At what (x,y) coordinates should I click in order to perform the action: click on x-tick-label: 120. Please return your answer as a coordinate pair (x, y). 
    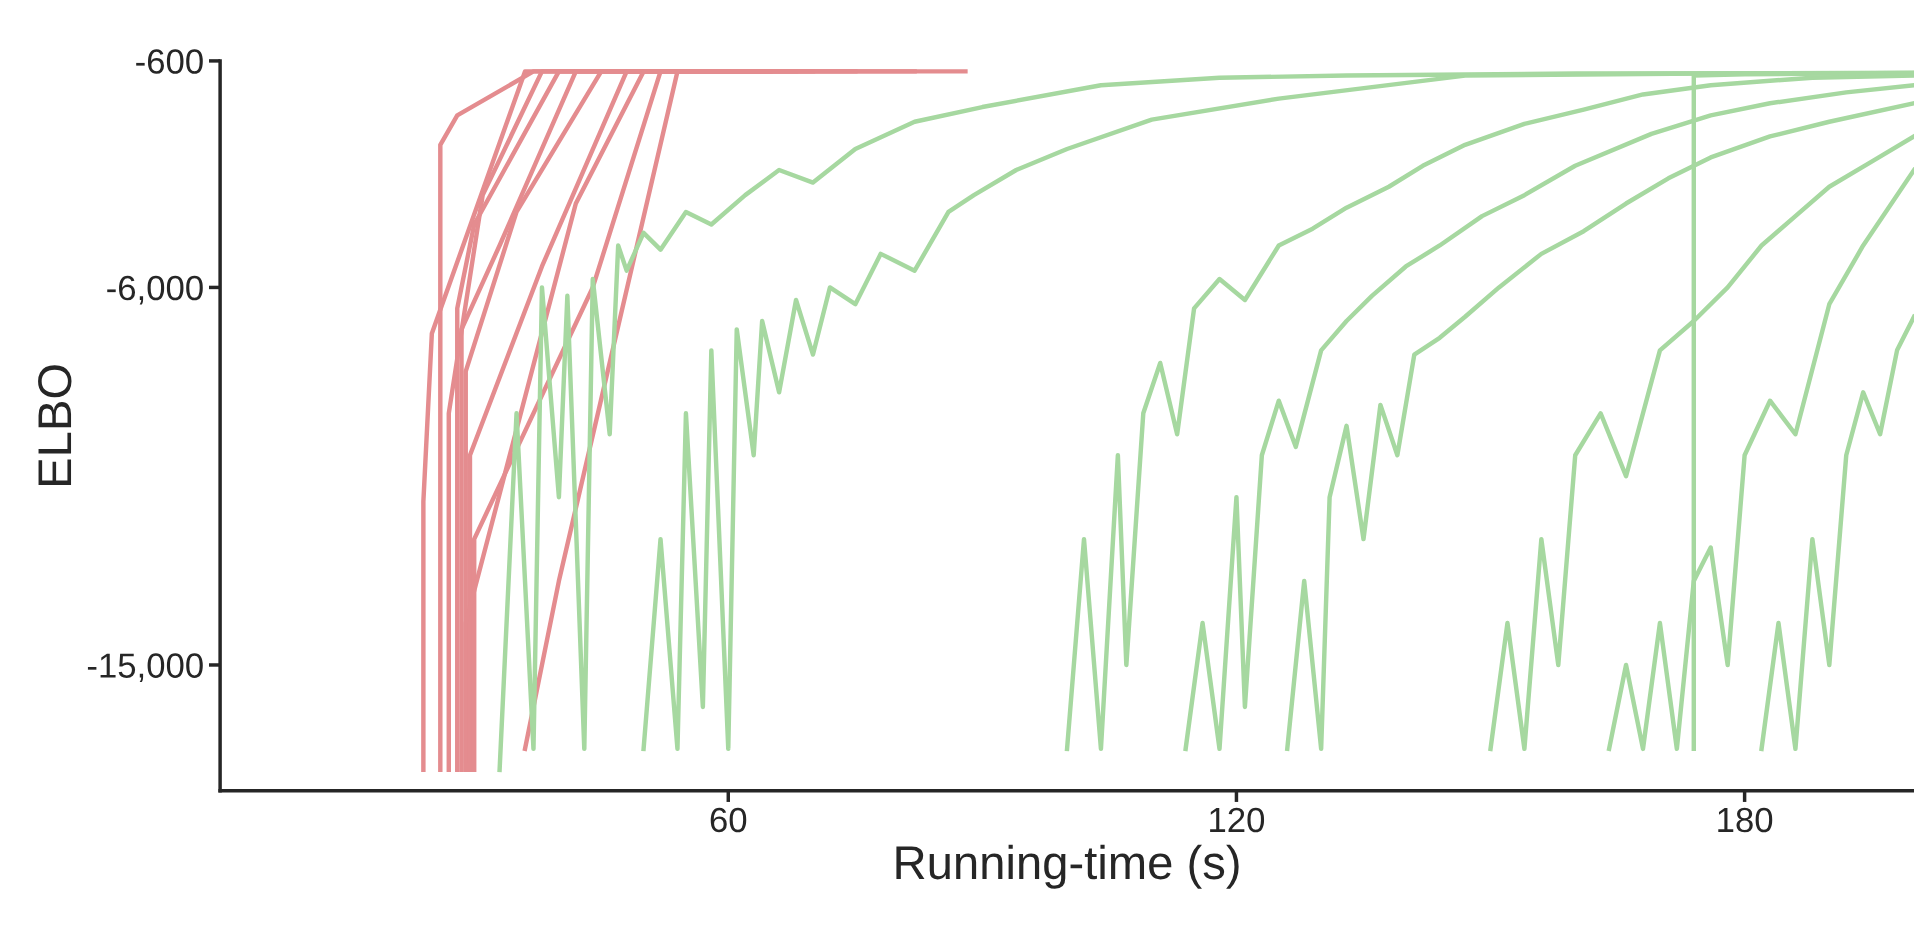
    Looking at the image, I should click on (1237, 820).